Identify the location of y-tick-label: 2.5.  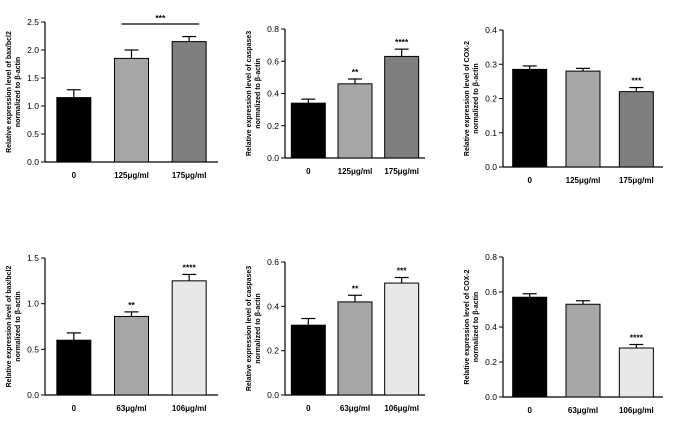
(33, 22).